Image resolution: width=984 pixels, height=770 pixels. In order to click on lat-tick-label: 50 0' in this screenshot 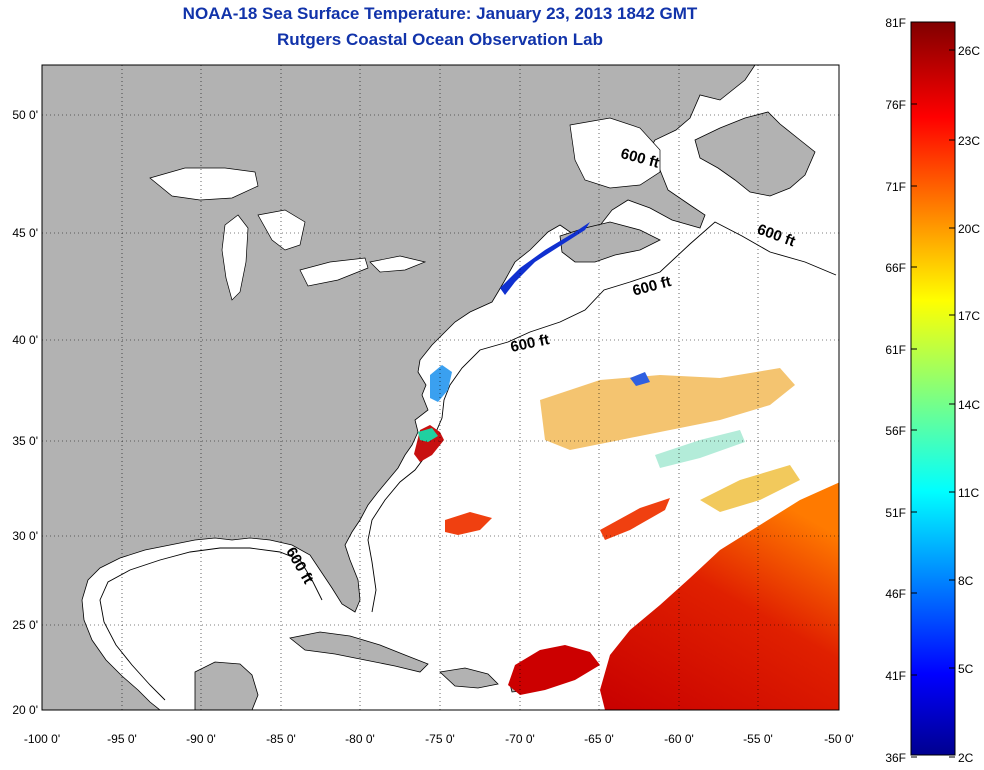, I will do `click(25, 115)`.